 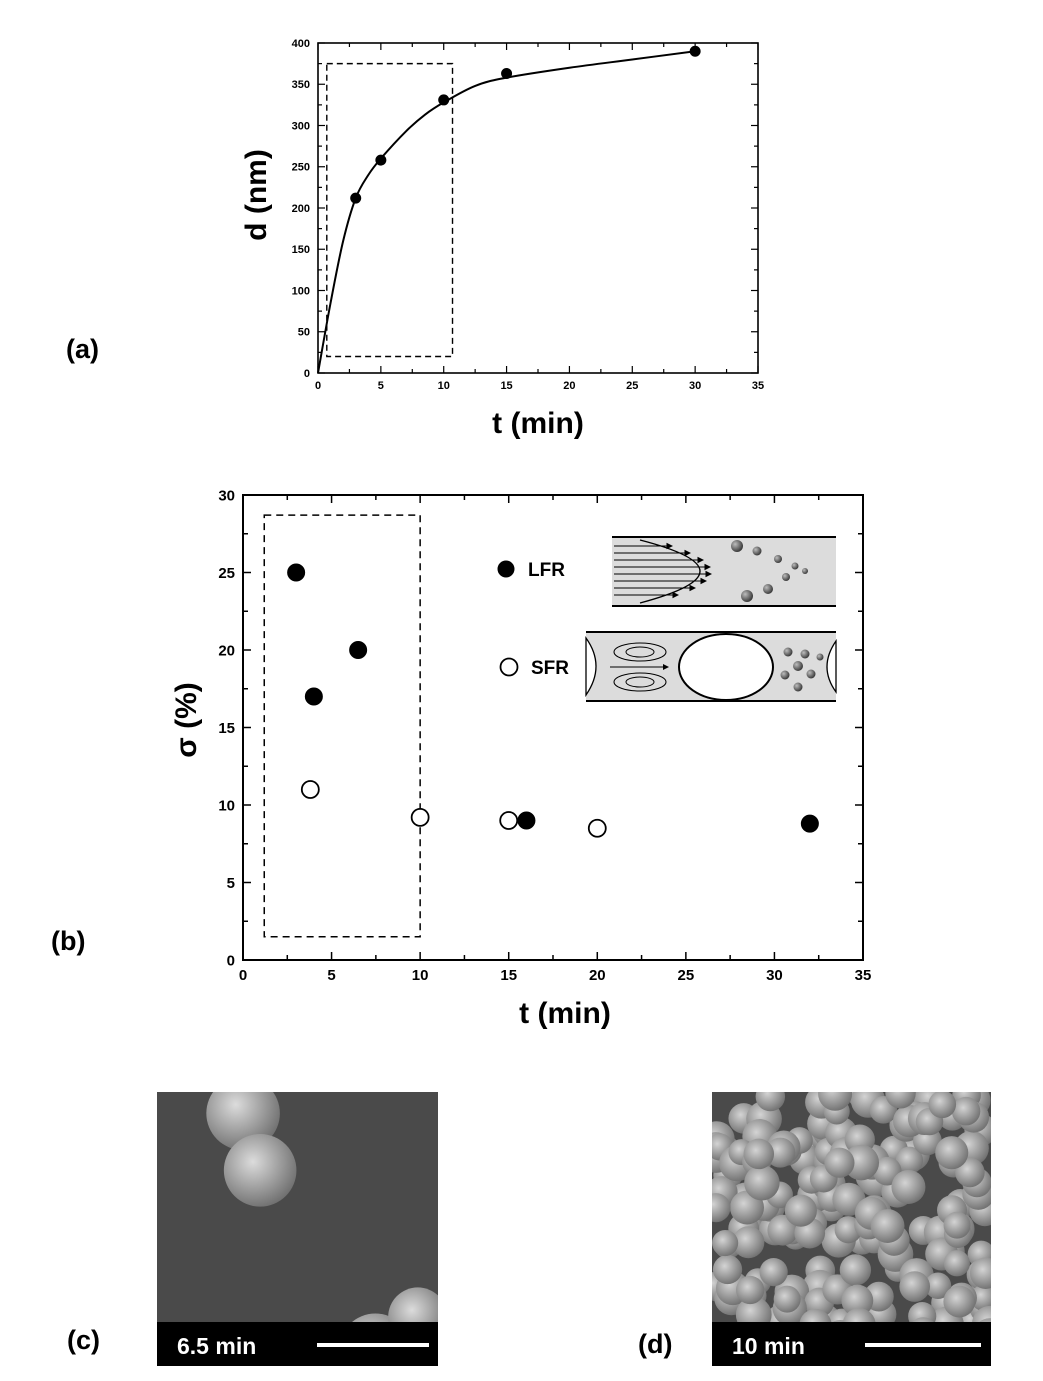 What do you see at coordinates (768, 1346) in the screenshot?
I see `sem-d-time-label: 10 min` at bounding box center [768, 1346].